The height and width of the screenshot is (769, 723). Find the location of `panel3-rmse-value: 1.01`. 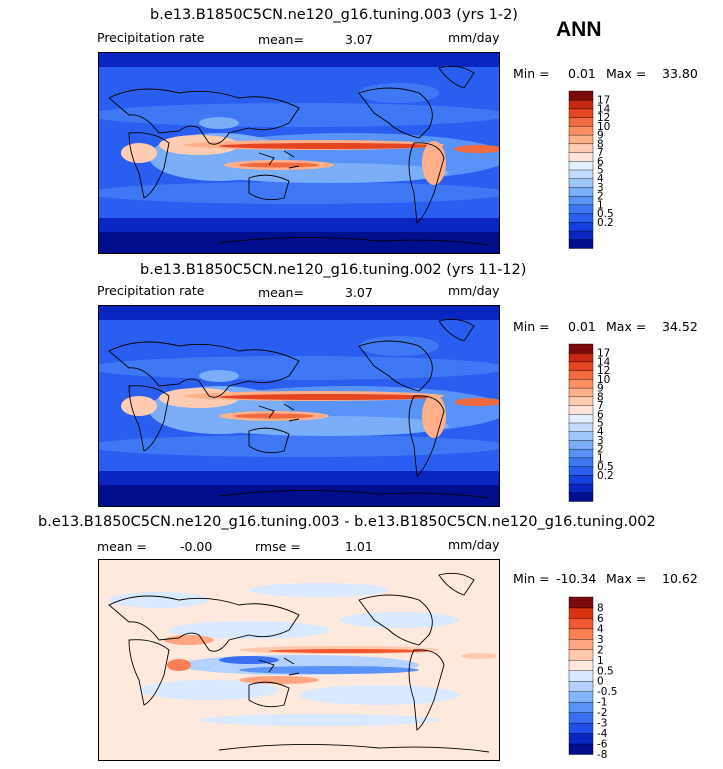

panel3-rmse-value: 1.01 is located at coordinates (359, 546).